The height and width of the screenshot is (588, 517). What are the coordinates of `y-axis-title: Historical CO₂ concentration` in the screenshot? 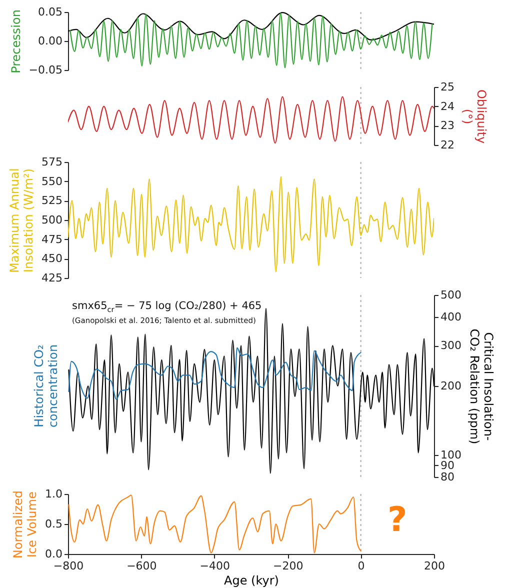 It's located at (46, 386).